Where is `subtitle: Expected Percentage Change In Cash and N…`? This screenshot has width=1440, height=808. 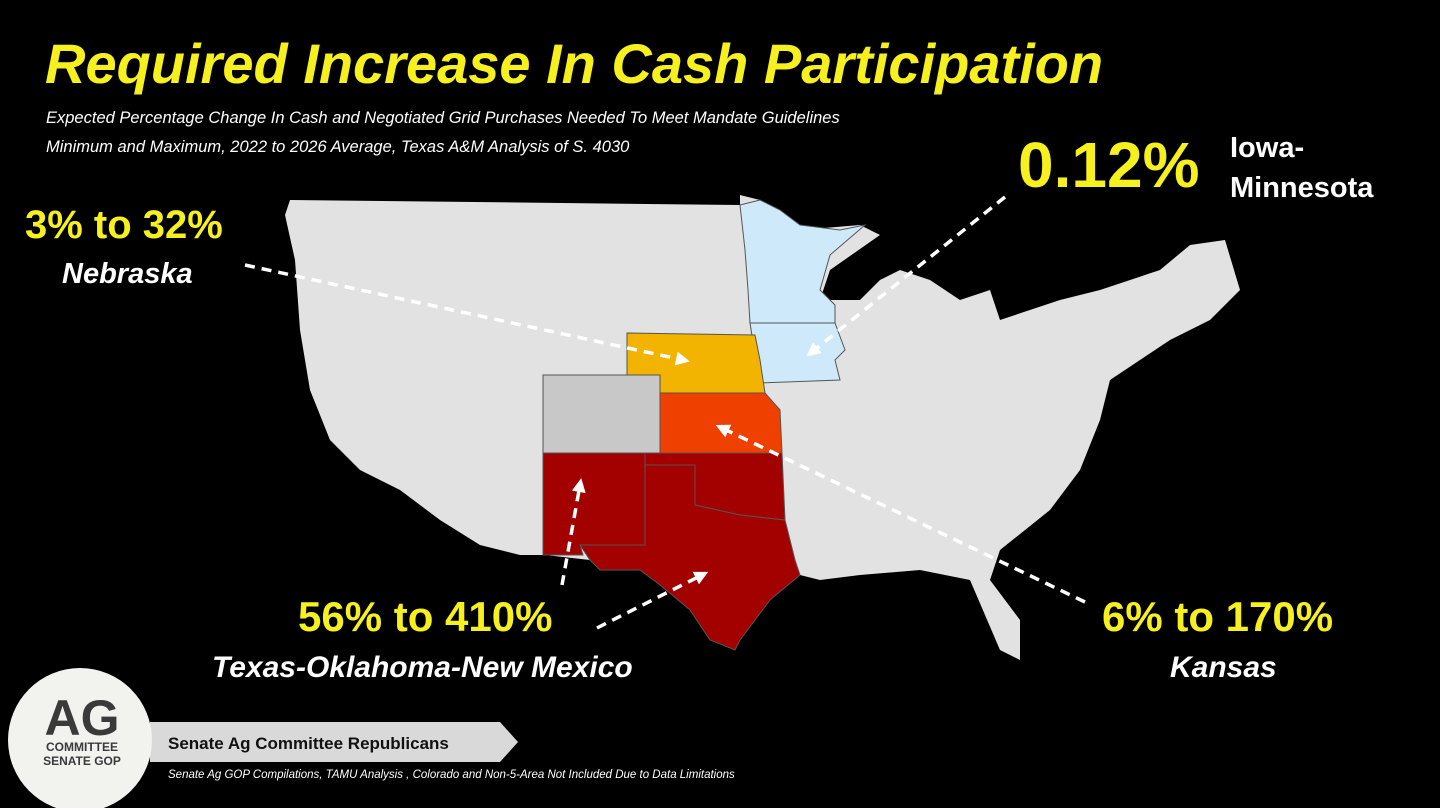 subtitle: Expected Percentage Change In Cash and N… is located at coordinates (443, 118).